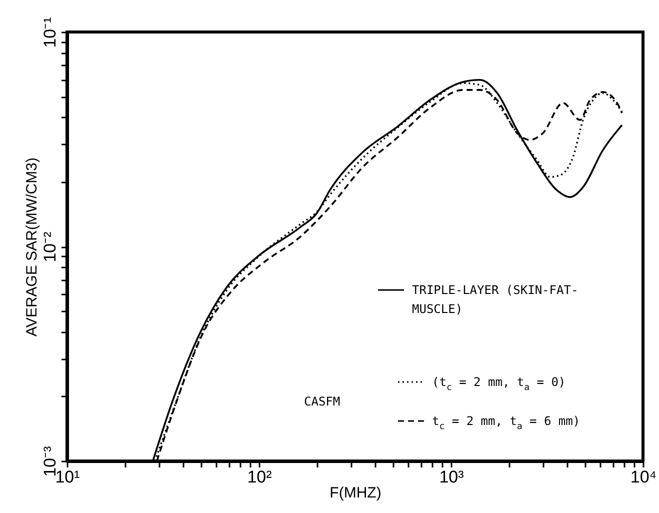  What do you see at coordinates (67, 477) in the screenshot?
I see `x-tick-label: 10¹` at bounding box center [67, 477].